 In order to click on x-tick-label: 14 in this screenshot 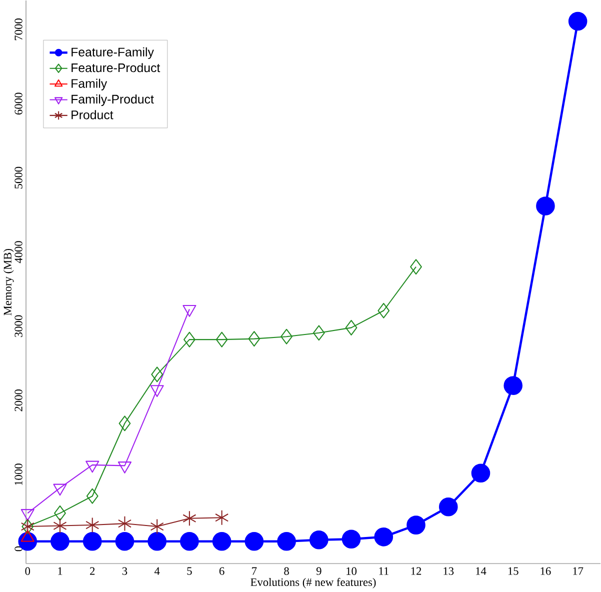, I will do `click(481, 571)`.